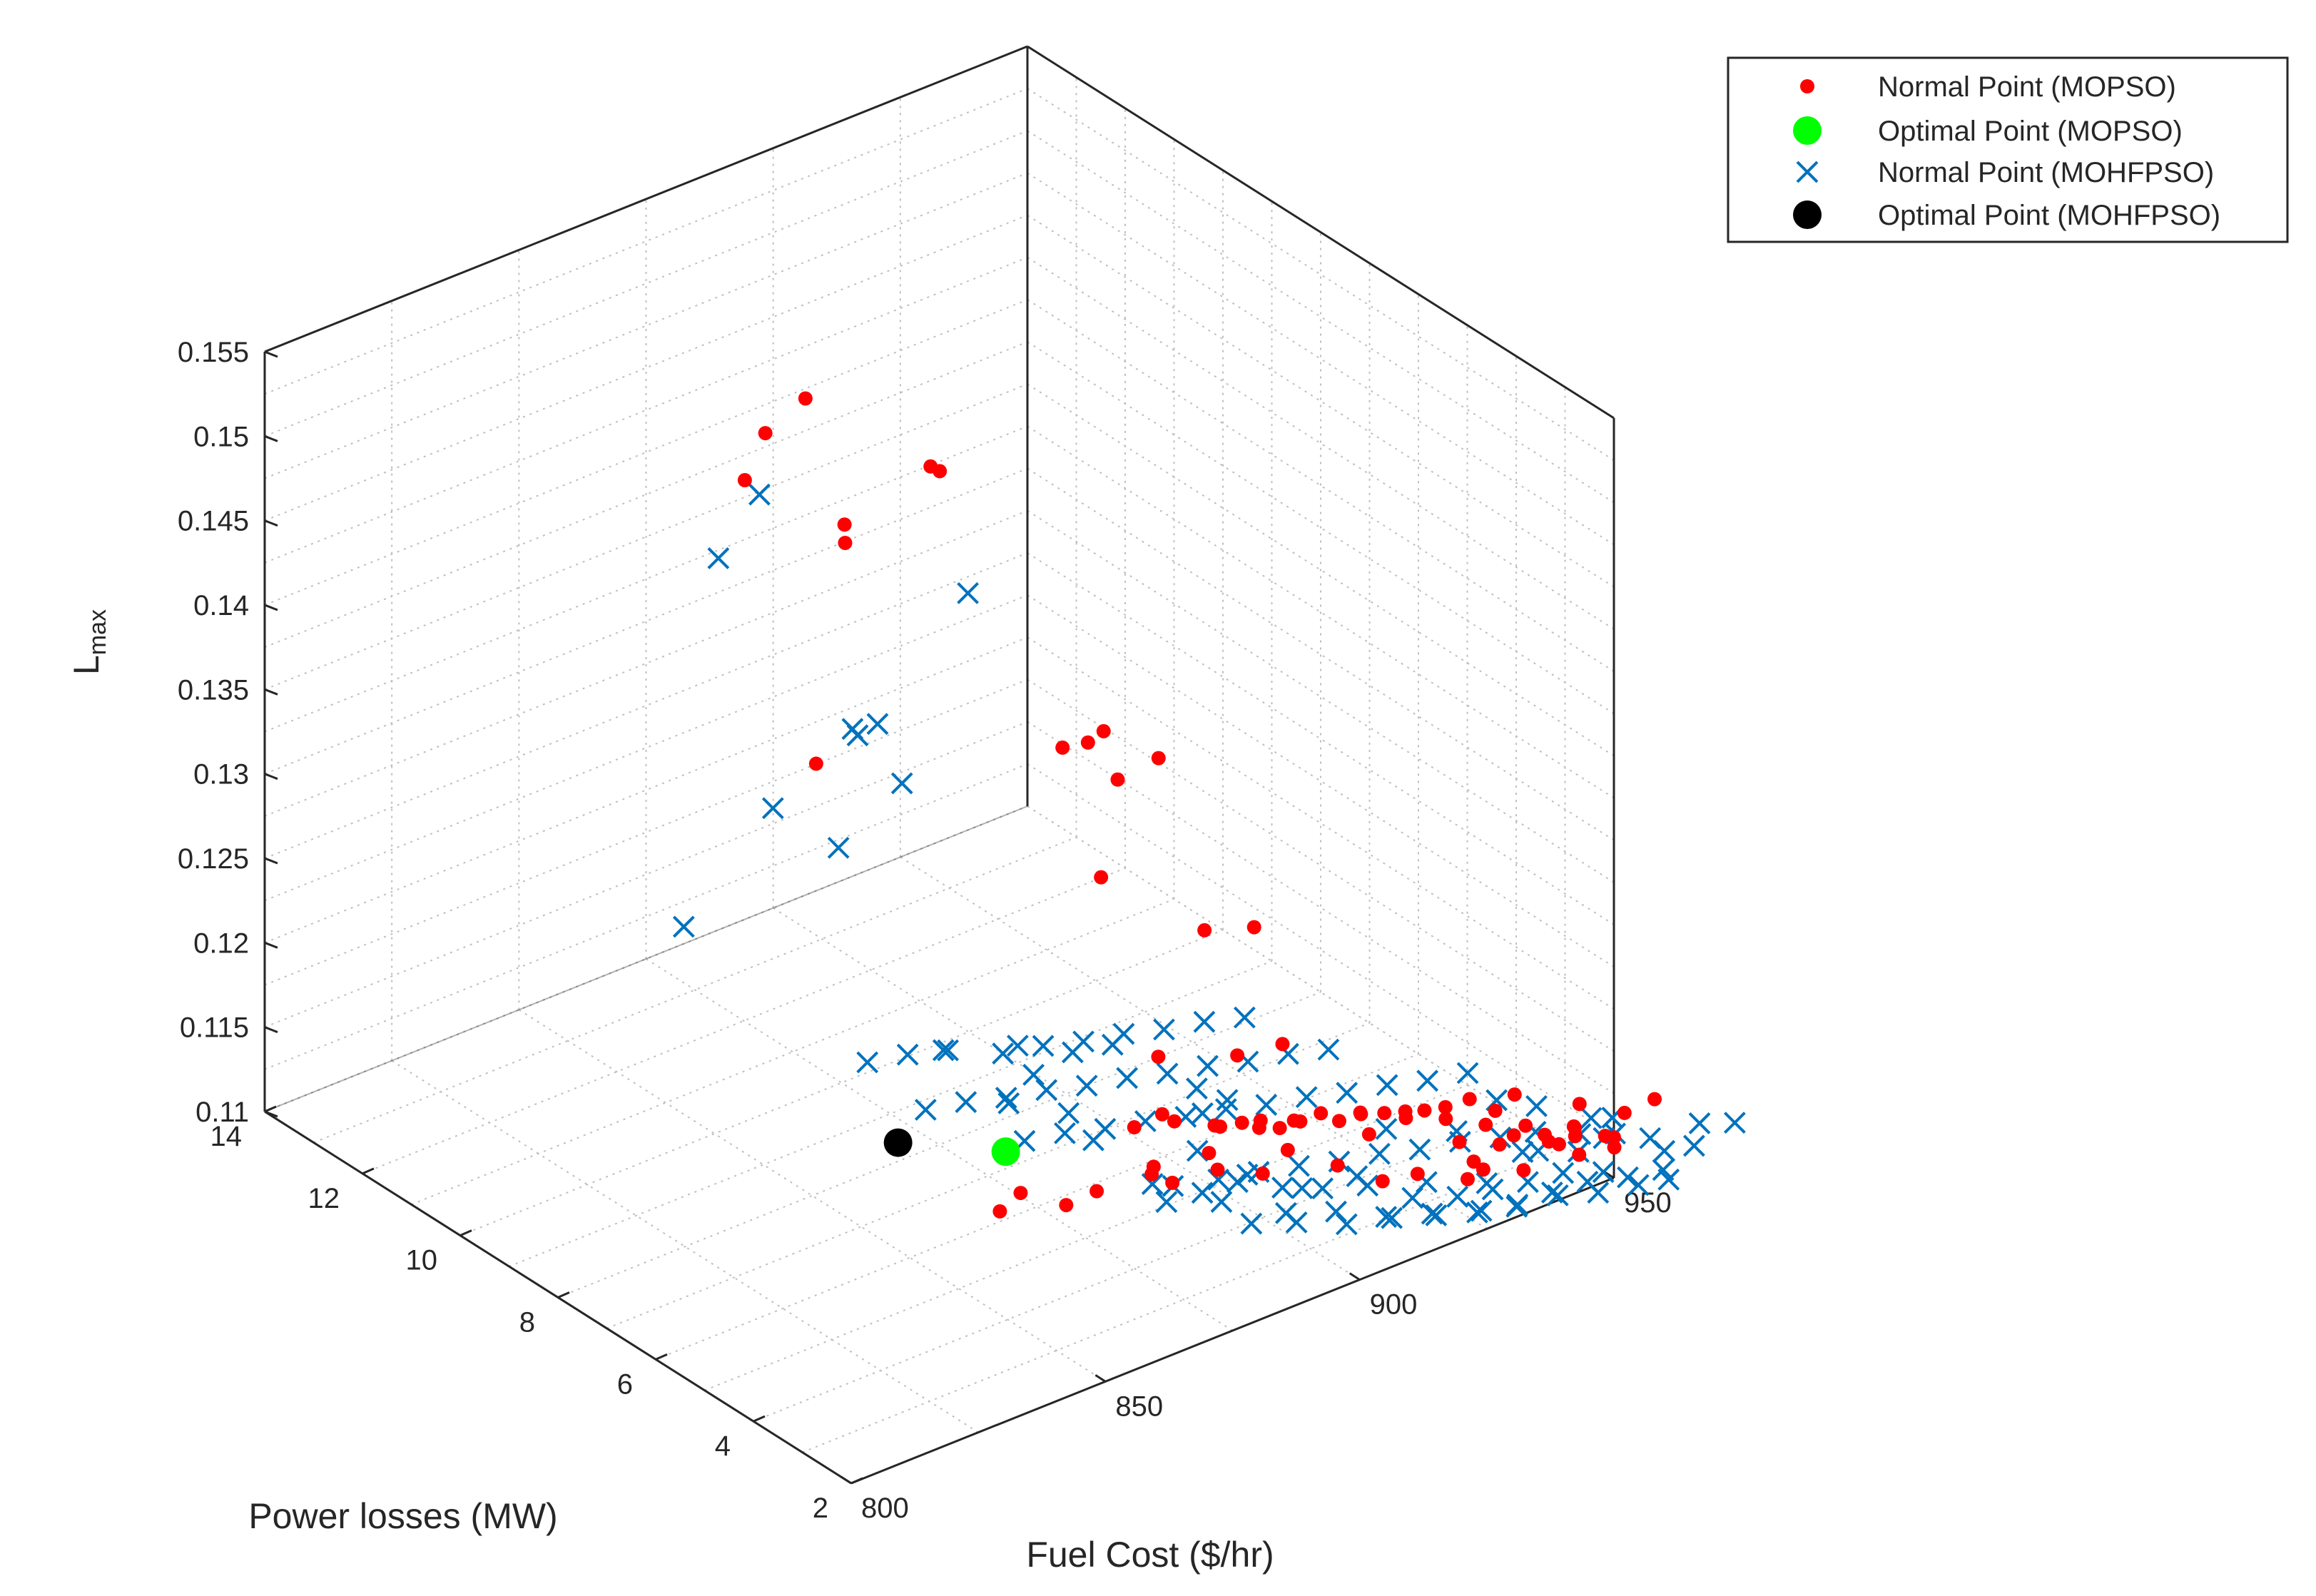 The height and width of the screenshot is (1596, 2316). Describe the element at coordinates (2005, 172) in the screenshot. I see `legend-entry-2: Normal Point (MOHFPSO)` at that location.